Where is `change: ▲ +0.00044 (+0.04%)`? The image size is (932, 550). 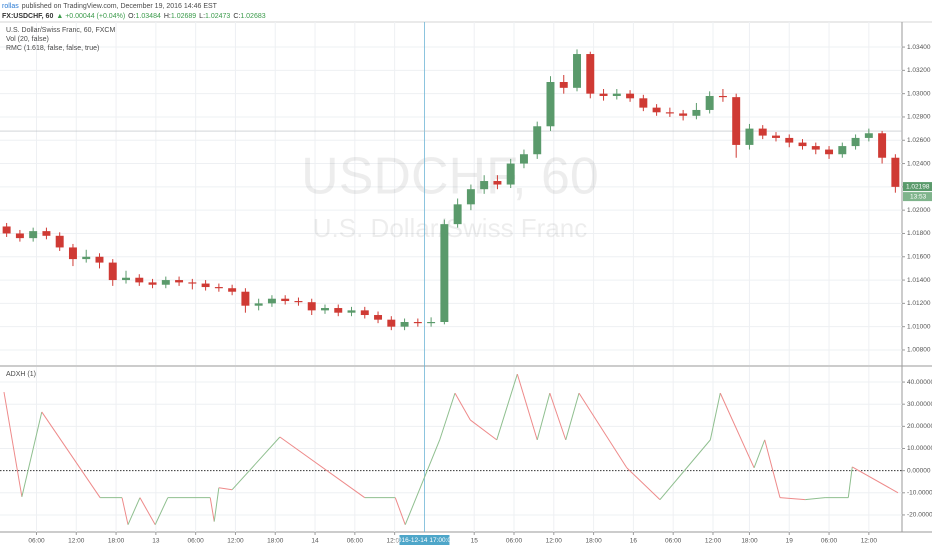
change: ▲ +0.00044 (+0.04%) is located at coordinates (90, 16).